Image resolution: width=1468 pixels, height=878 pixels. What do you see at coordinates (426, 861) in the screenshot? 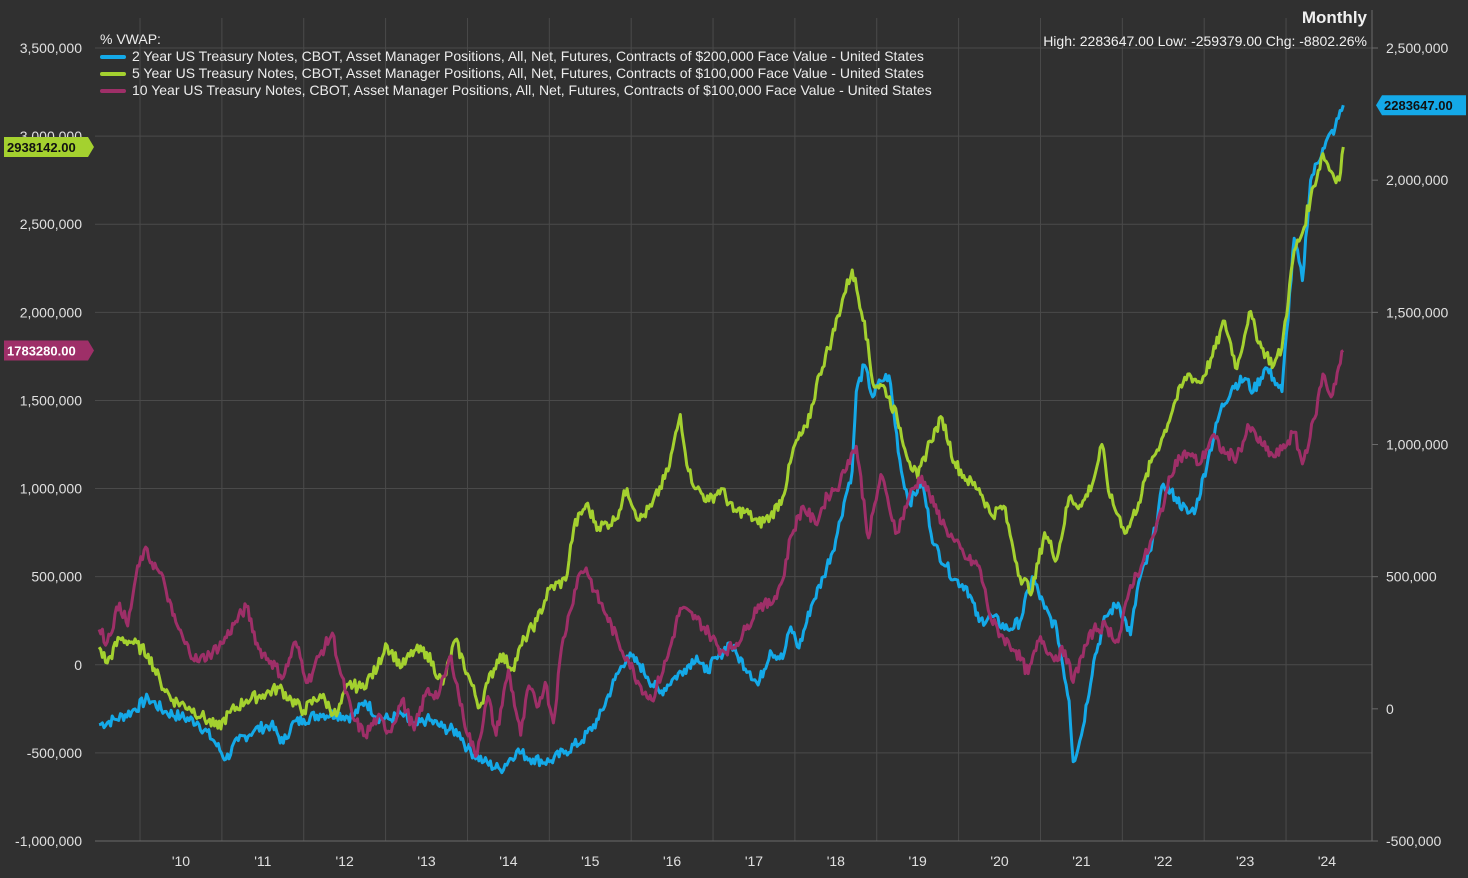
I see `x-axis-tick-label: '13` at bounding box center [426, 861].